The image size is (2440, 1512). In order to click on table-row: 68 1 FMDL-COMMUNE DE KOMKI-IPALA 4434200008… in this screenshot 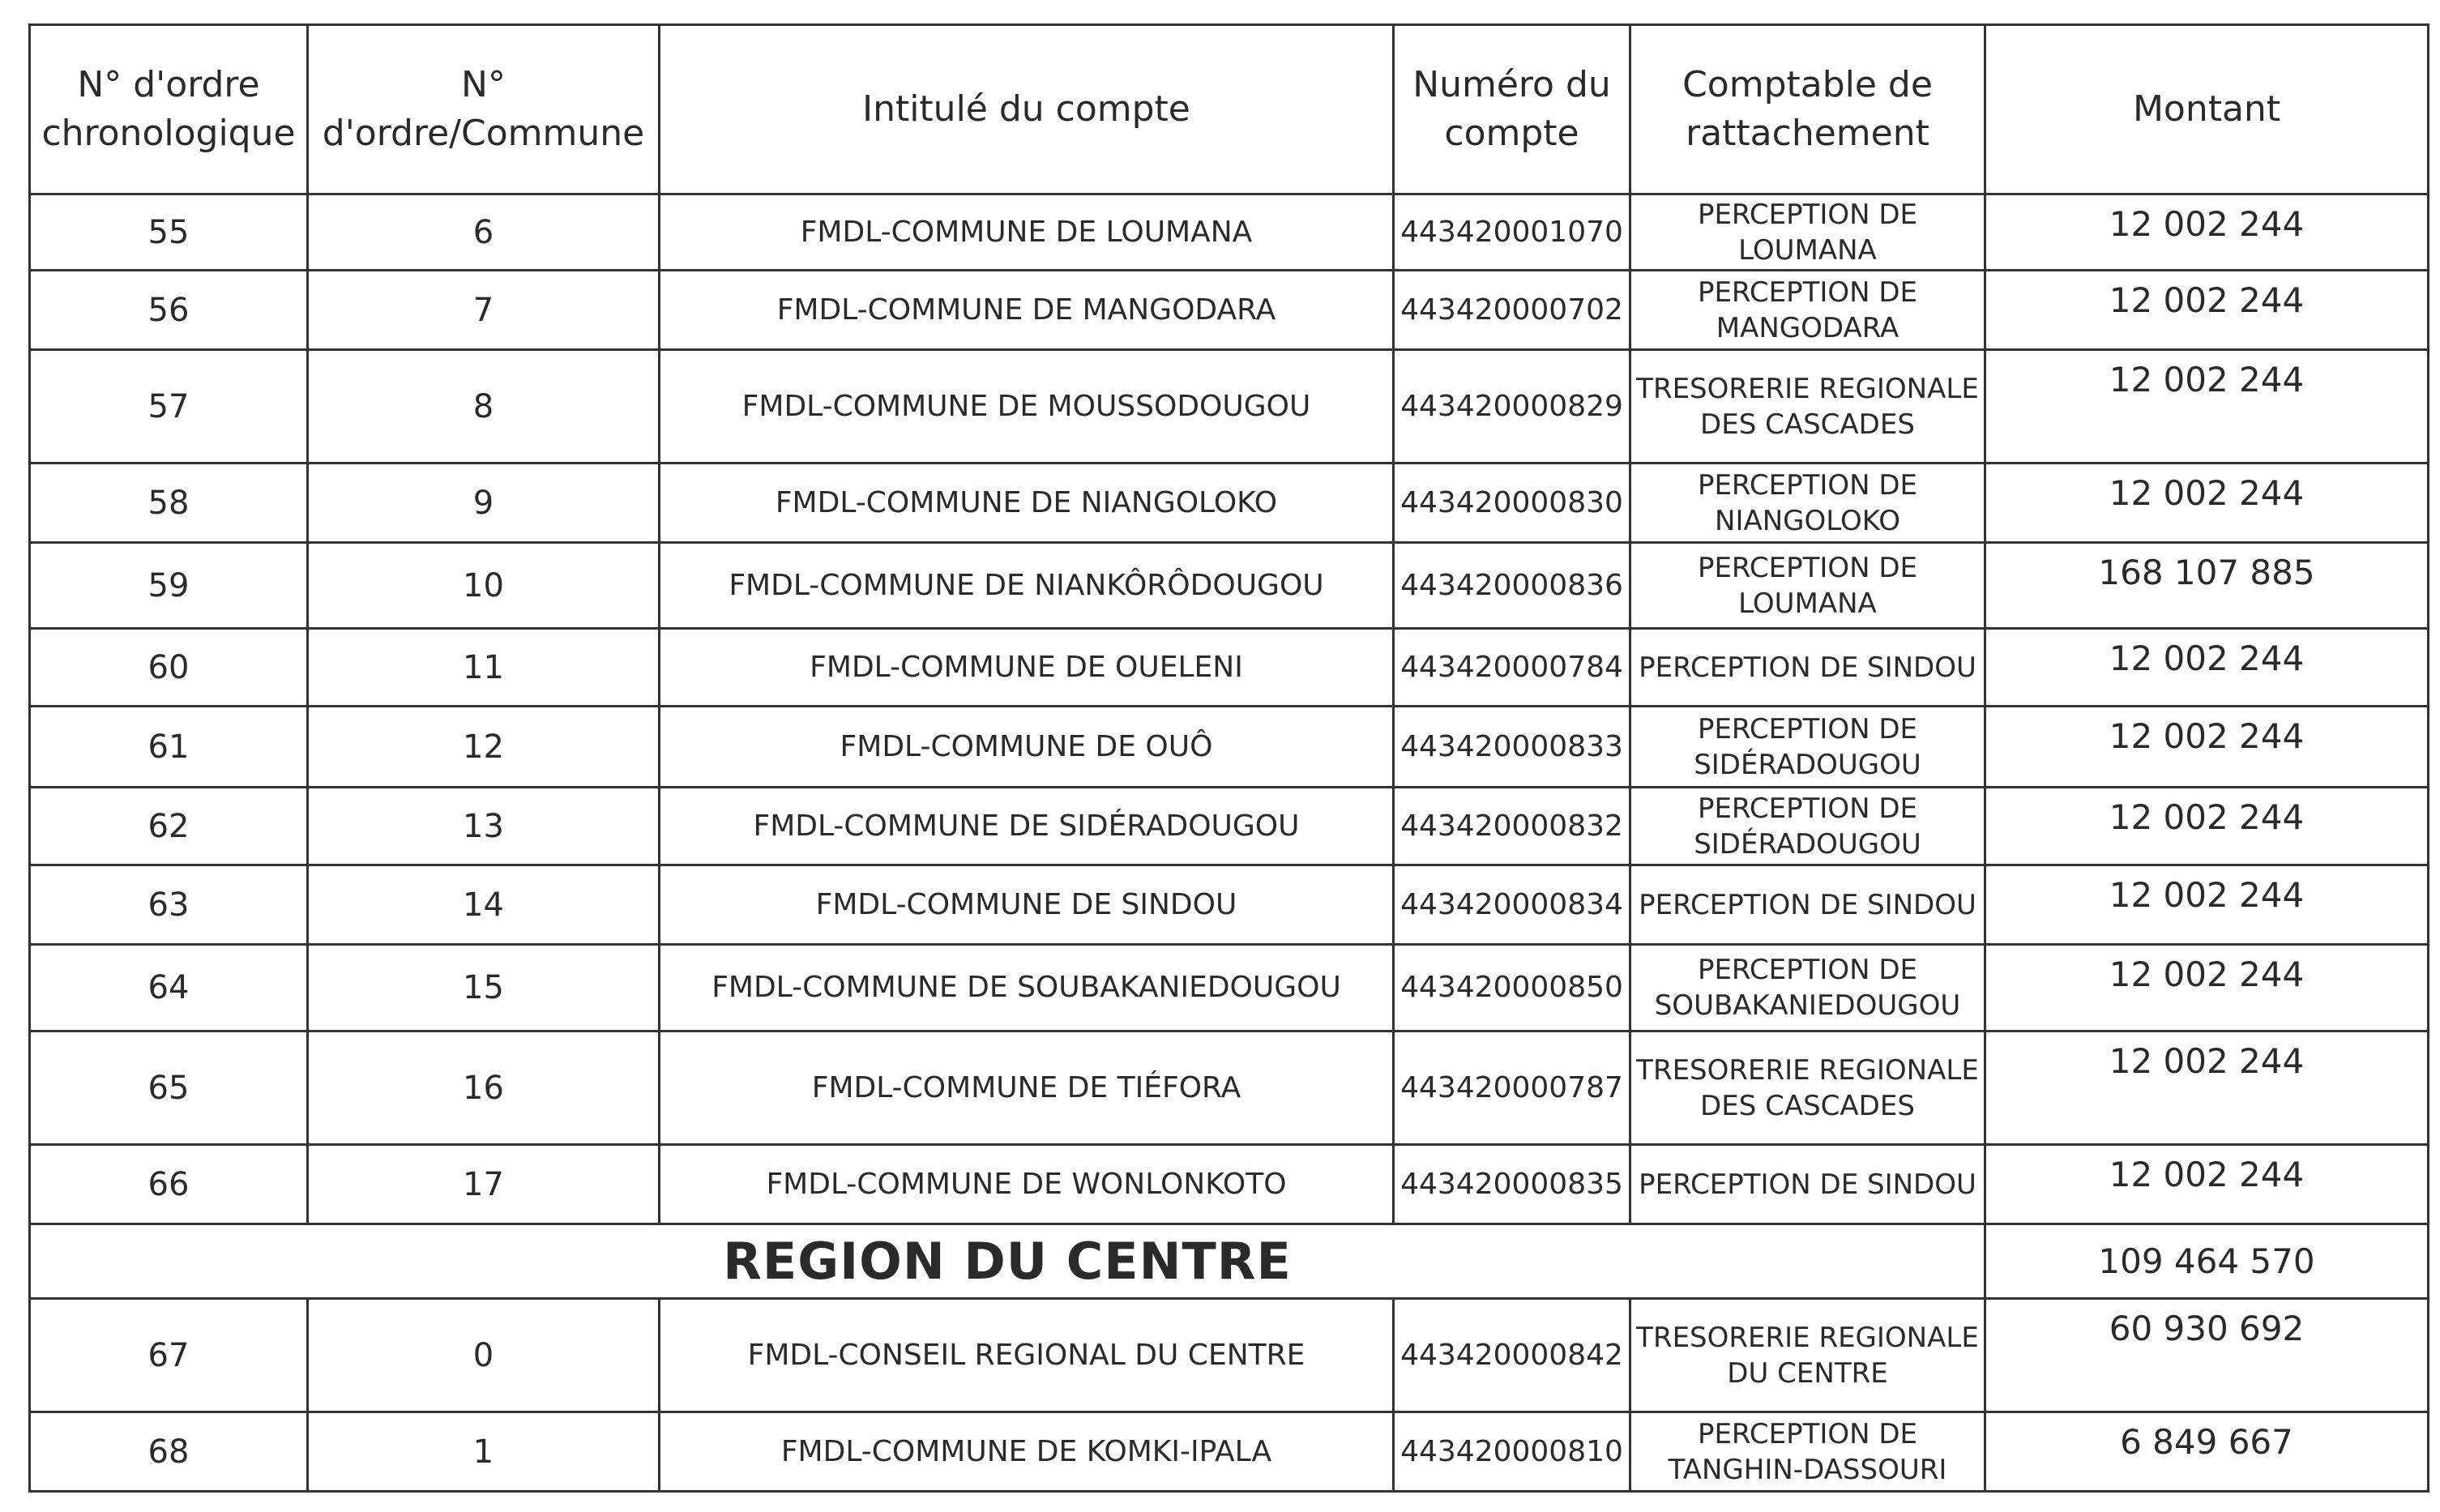, I will do `click(1228, 1452)`.